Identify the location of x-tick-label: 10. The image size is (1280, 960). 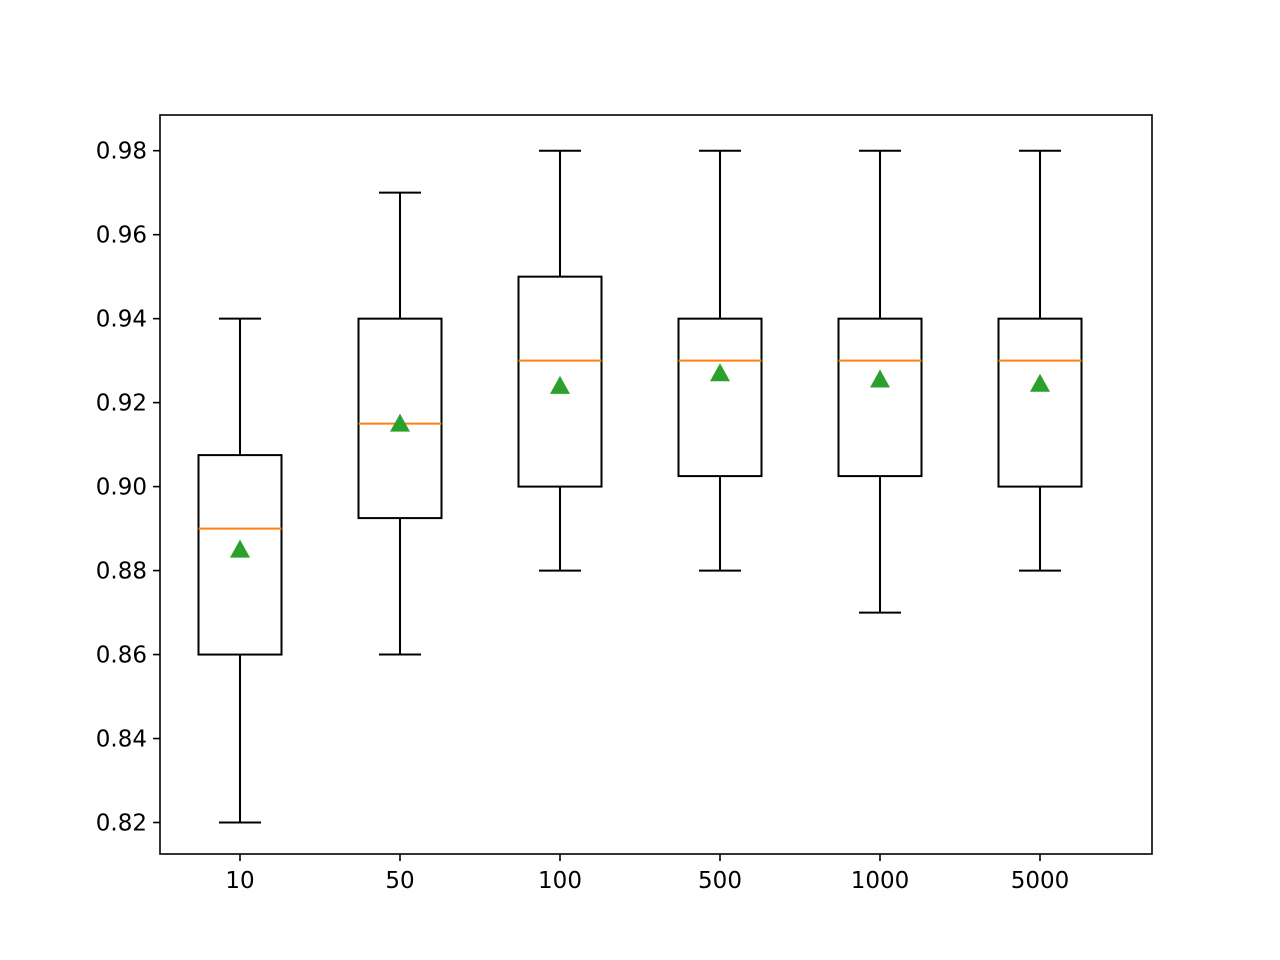
(239, 881).